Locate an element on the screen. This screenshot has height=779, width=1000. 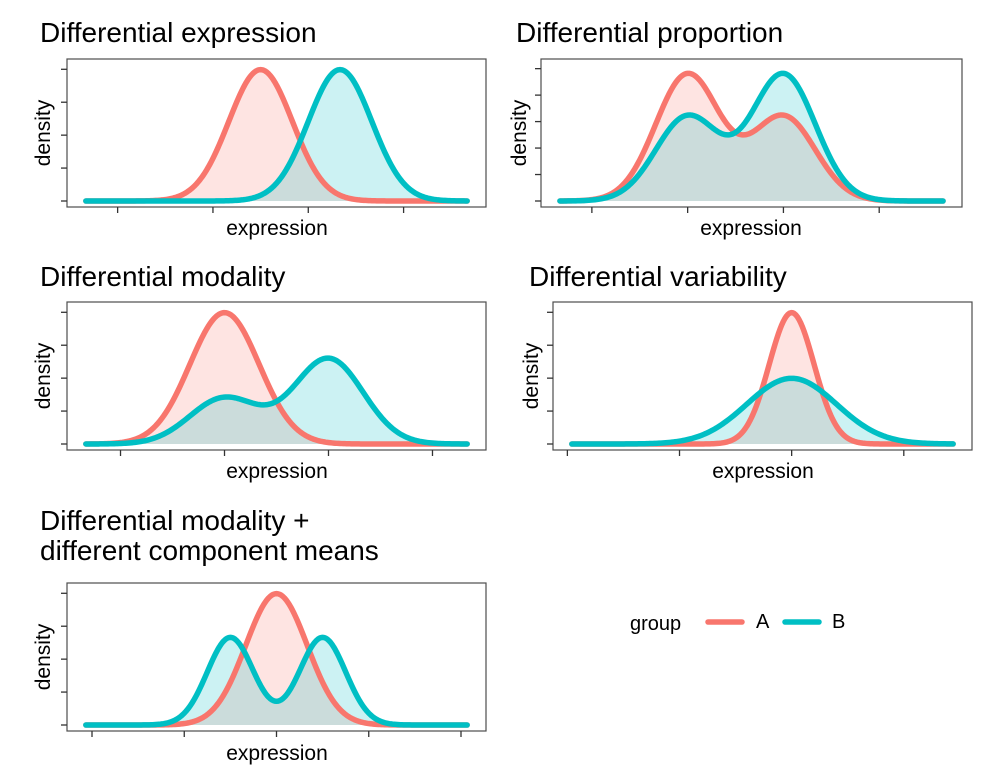
legend-label-A: A is located at coordinates (763, 622).